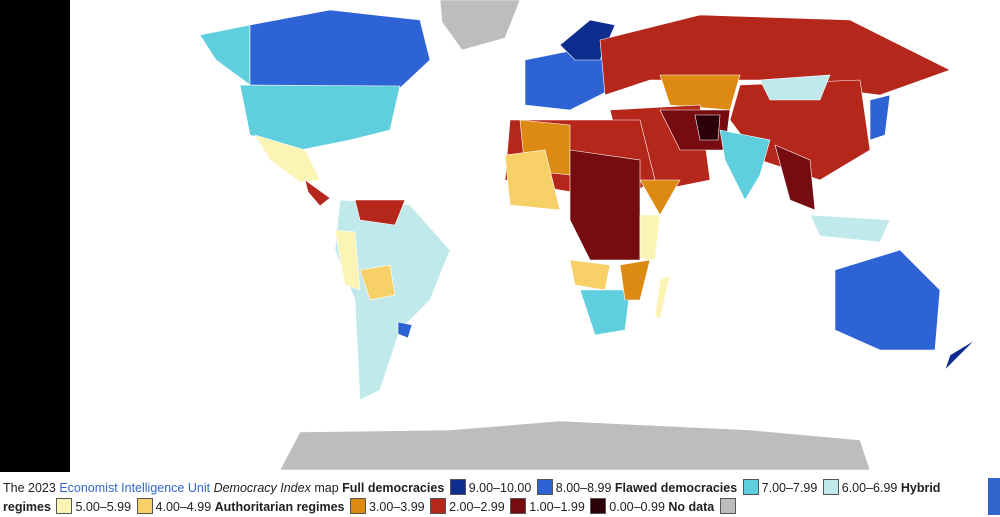 This screenshot has width=1000, height=517. I want to click on legend-label: 8.00–8.99, so click(583, 488).